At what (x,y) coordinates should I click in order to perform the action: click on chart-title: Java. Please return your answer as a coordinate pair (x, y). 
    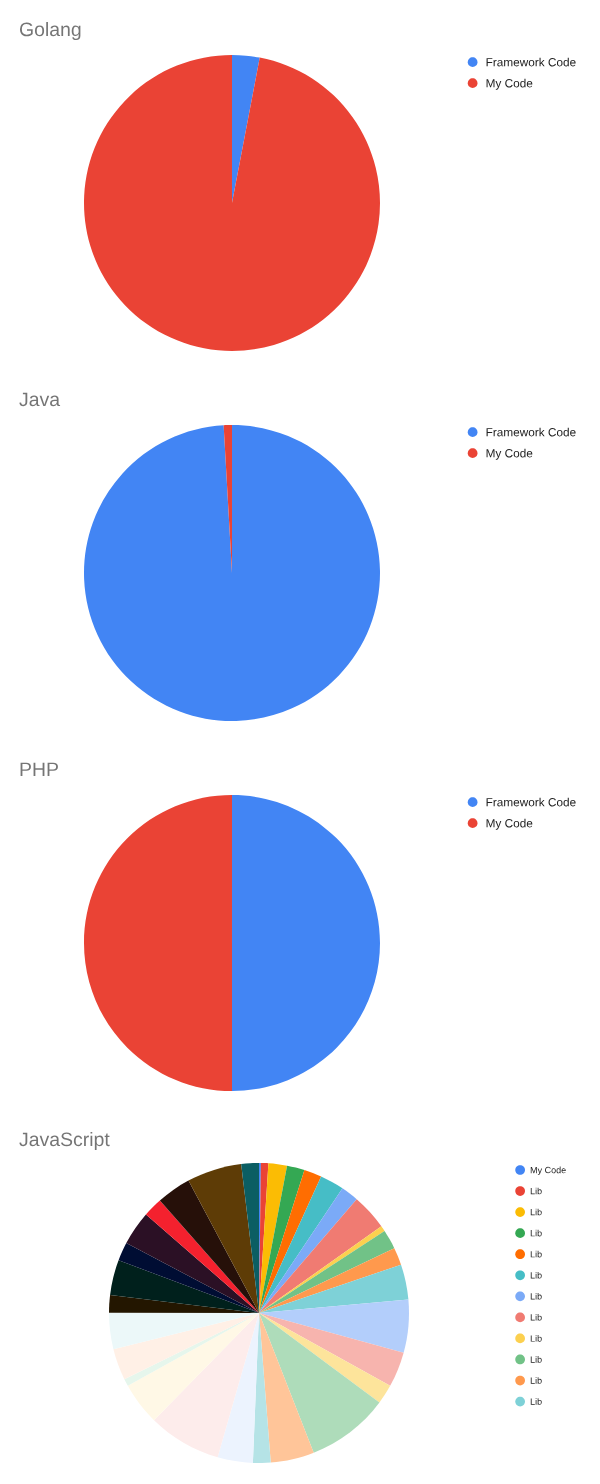
    Looking at the image, I should click on (40, 399).